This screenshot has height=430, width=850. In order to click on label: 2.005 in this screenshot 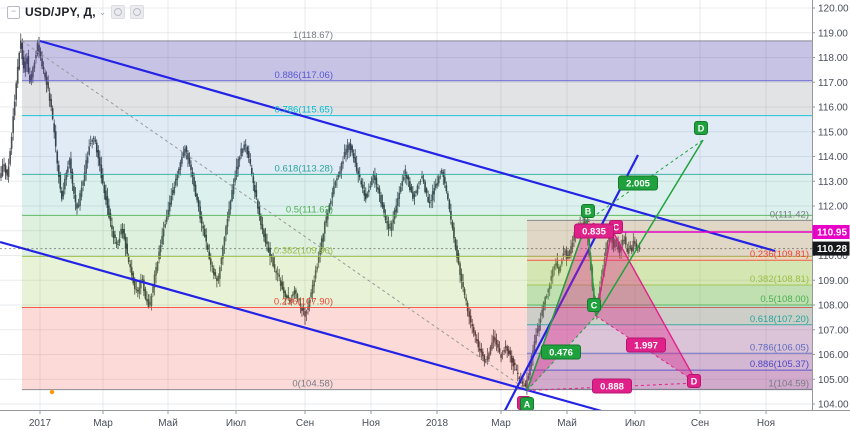, I will do `click(638, 183)`.